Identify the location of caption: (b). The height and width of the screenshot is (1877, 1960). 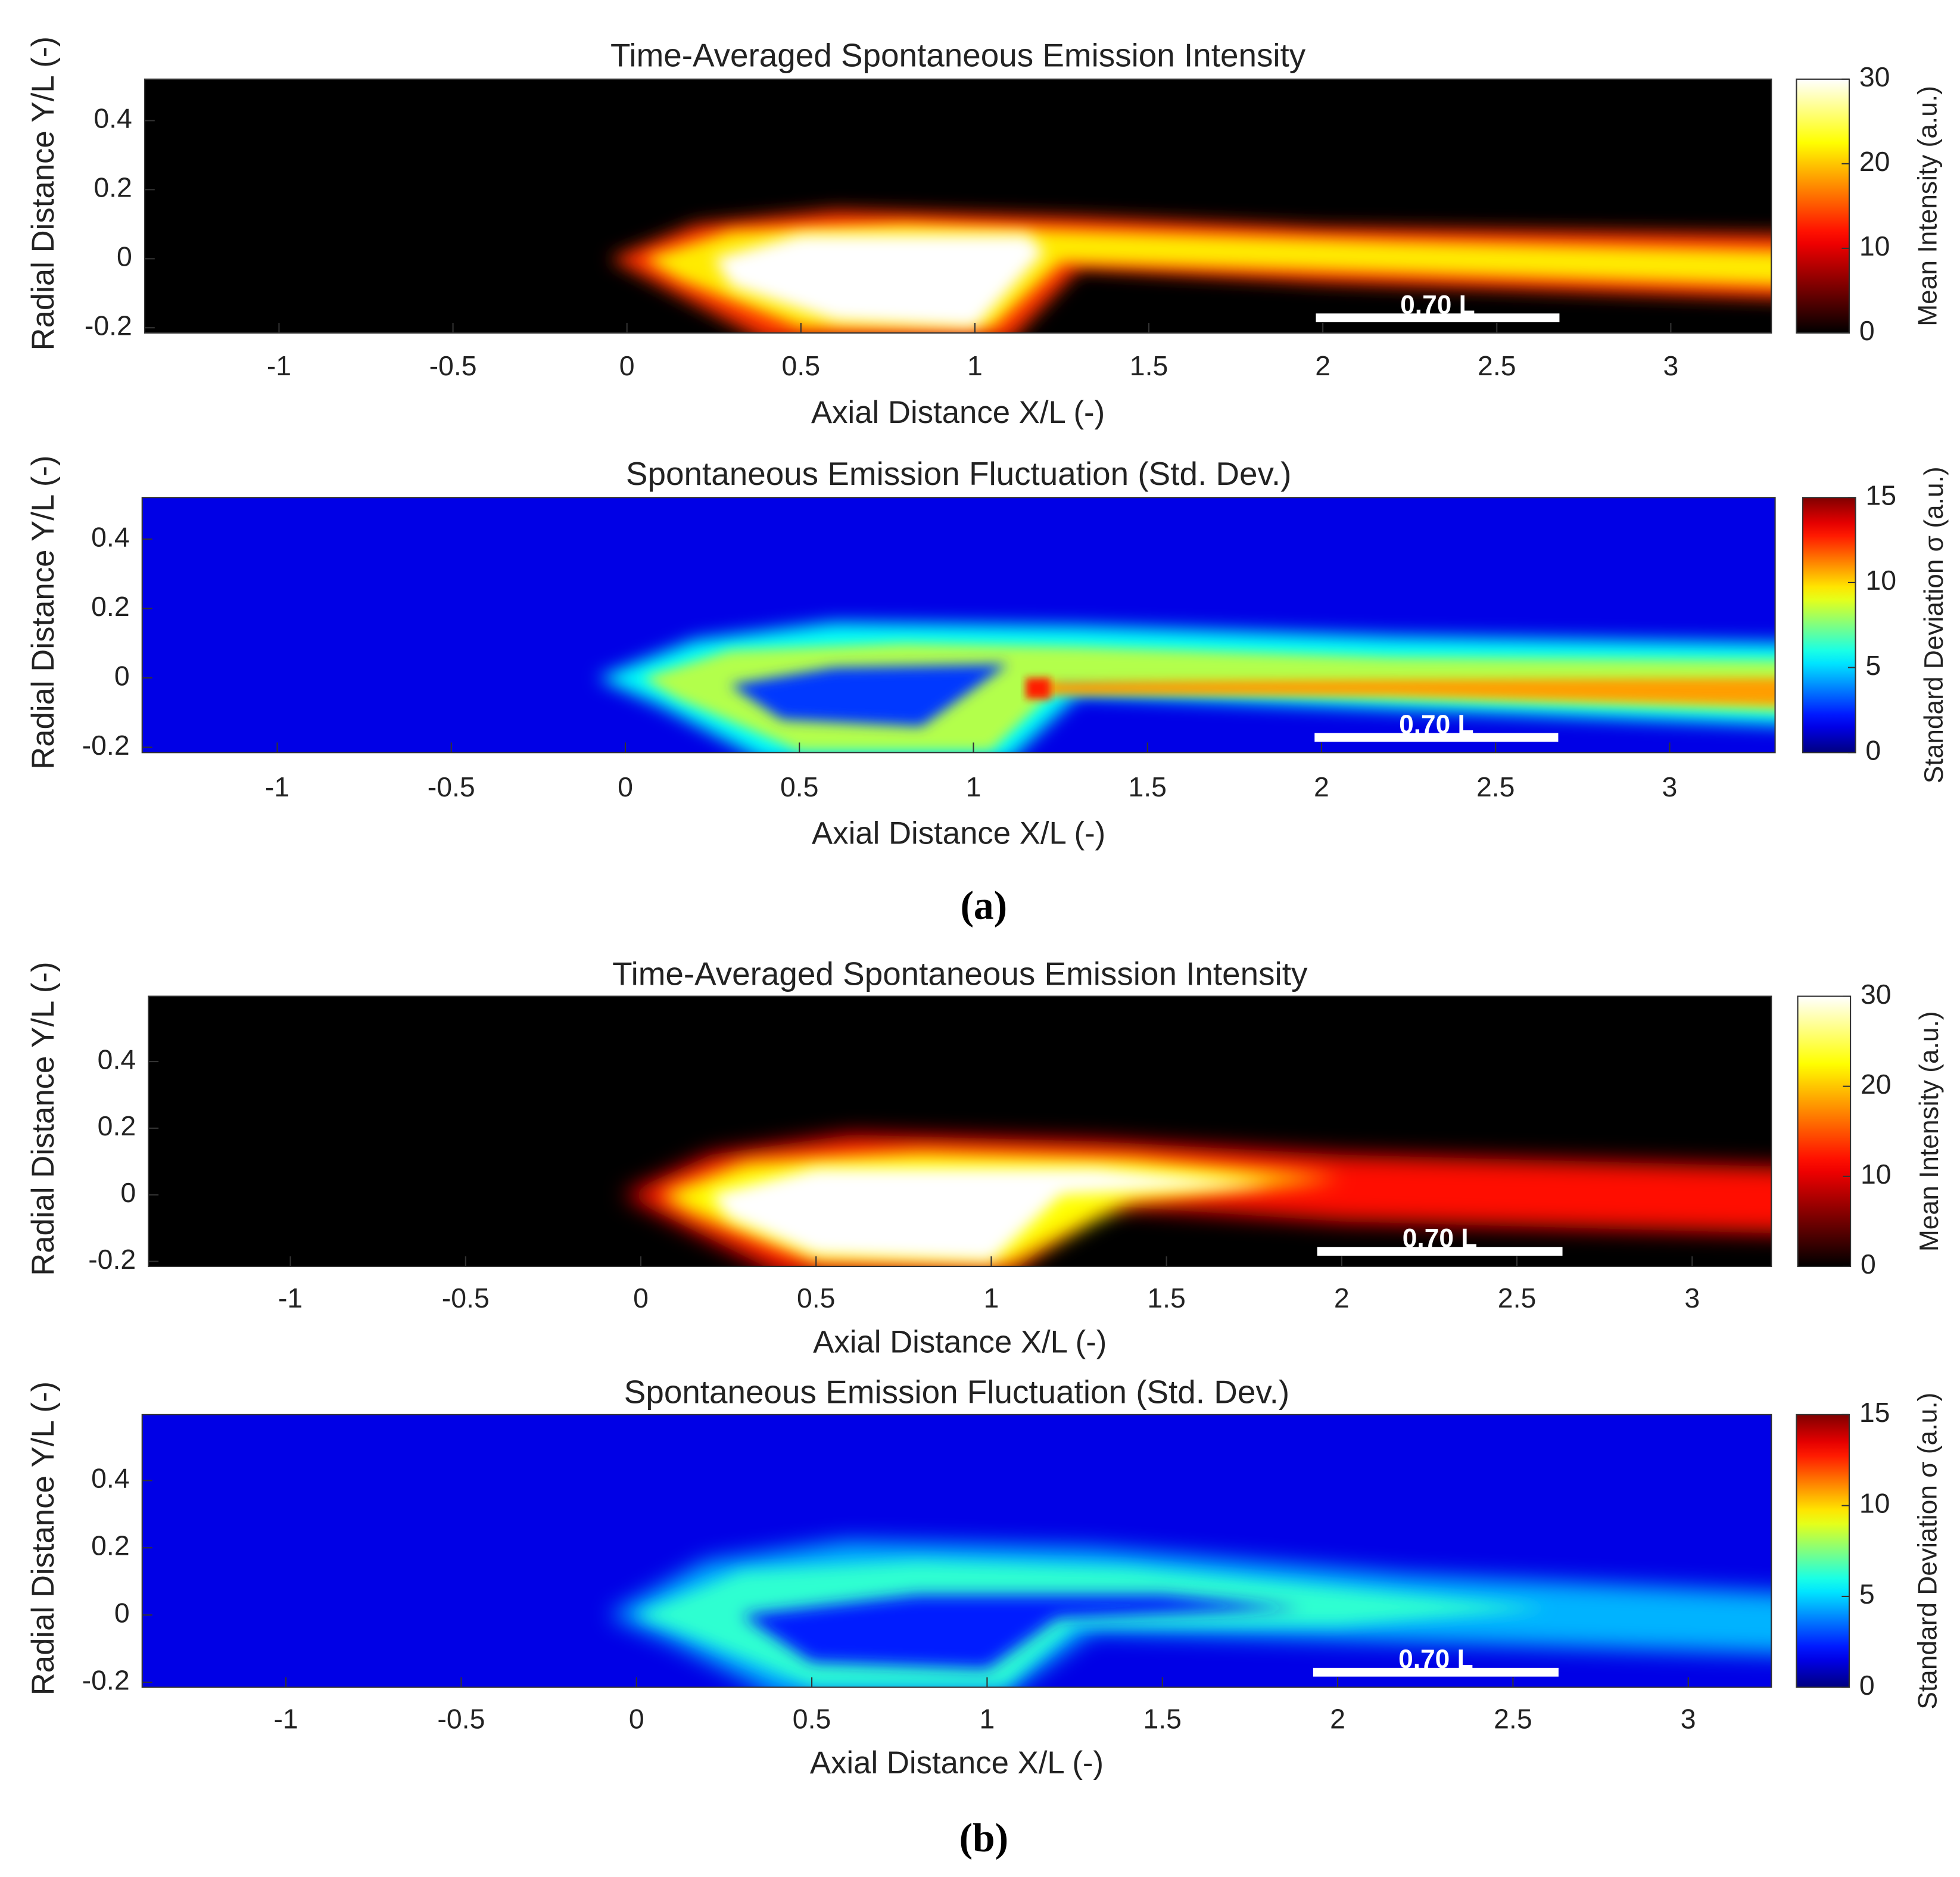
(984, 1837).